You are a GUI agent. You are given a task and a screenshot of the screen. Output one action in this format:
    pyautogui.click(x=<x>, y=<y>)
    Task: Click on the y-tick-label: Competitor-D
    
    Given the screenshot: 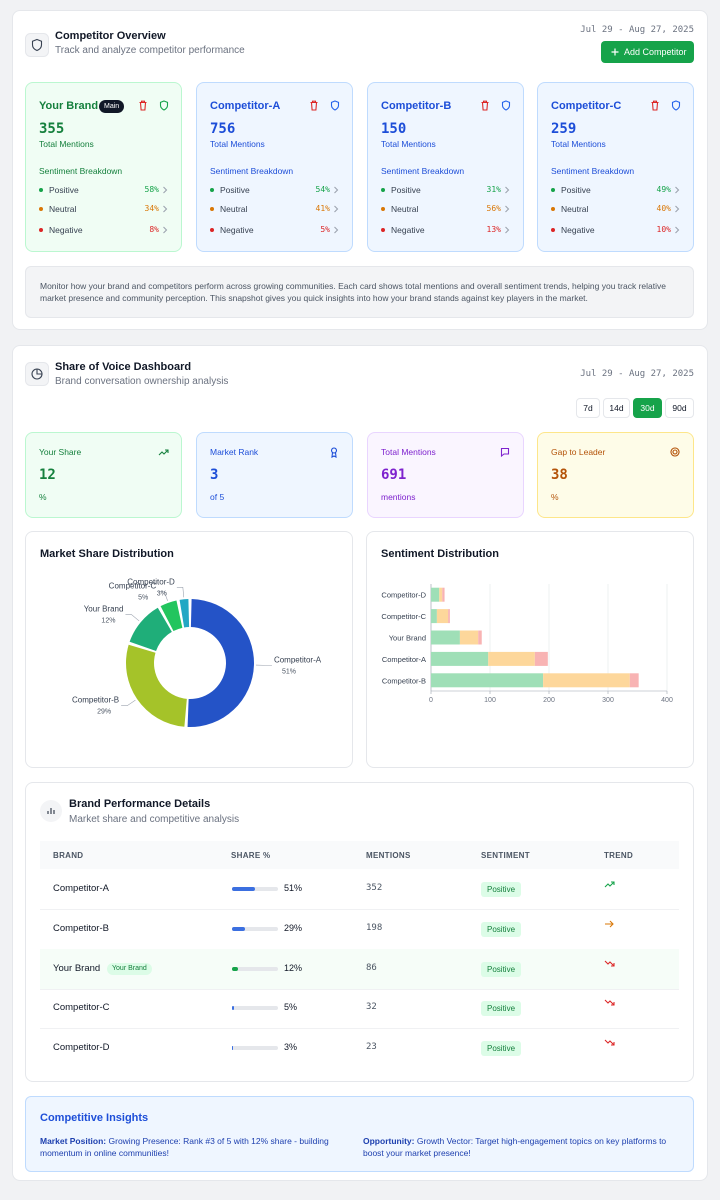 What is the action you would take?
    pyautogui.click(x=403, y=595)
    